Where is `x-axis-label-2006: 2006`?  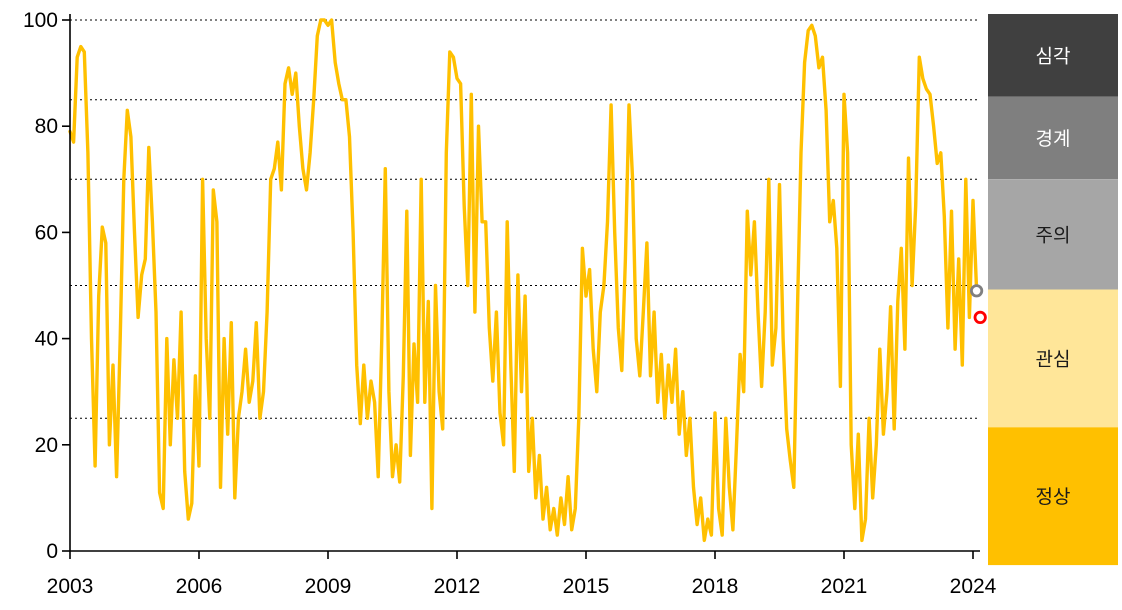
x-axis-label-2006: 2006 is located at coordinates (199, 586).